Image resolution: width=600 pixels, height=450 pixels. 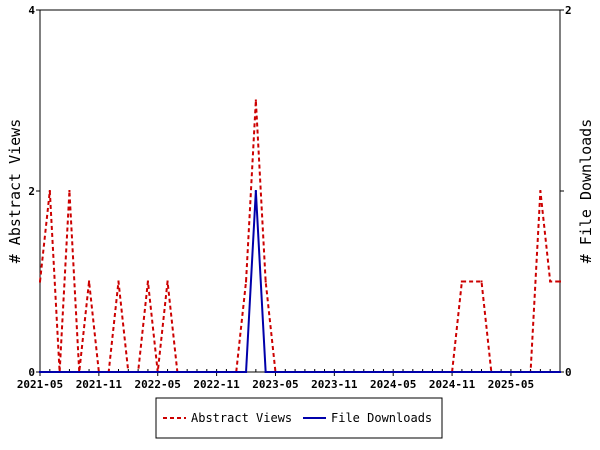 I want to click on x-tick-label: 2022-11, so click(x=216, y=384).